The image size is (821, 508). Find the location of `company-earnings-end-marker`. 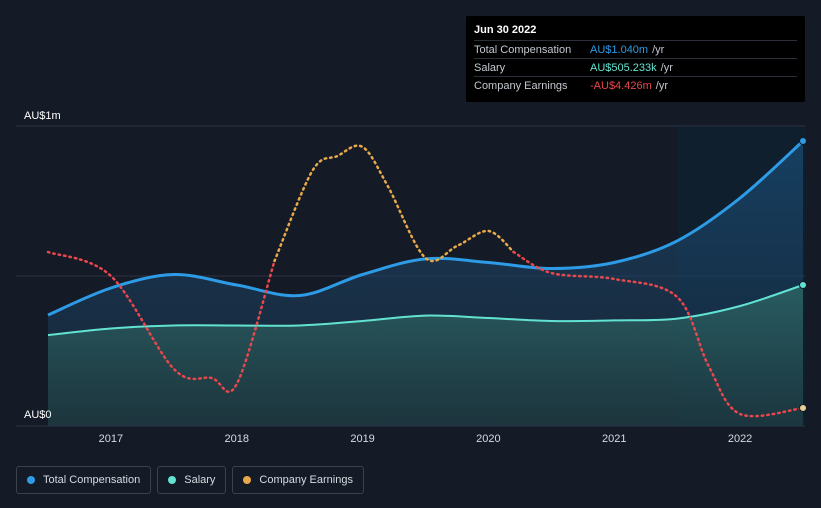

company-earnings-end-marker is located at coordinates (803, 408).